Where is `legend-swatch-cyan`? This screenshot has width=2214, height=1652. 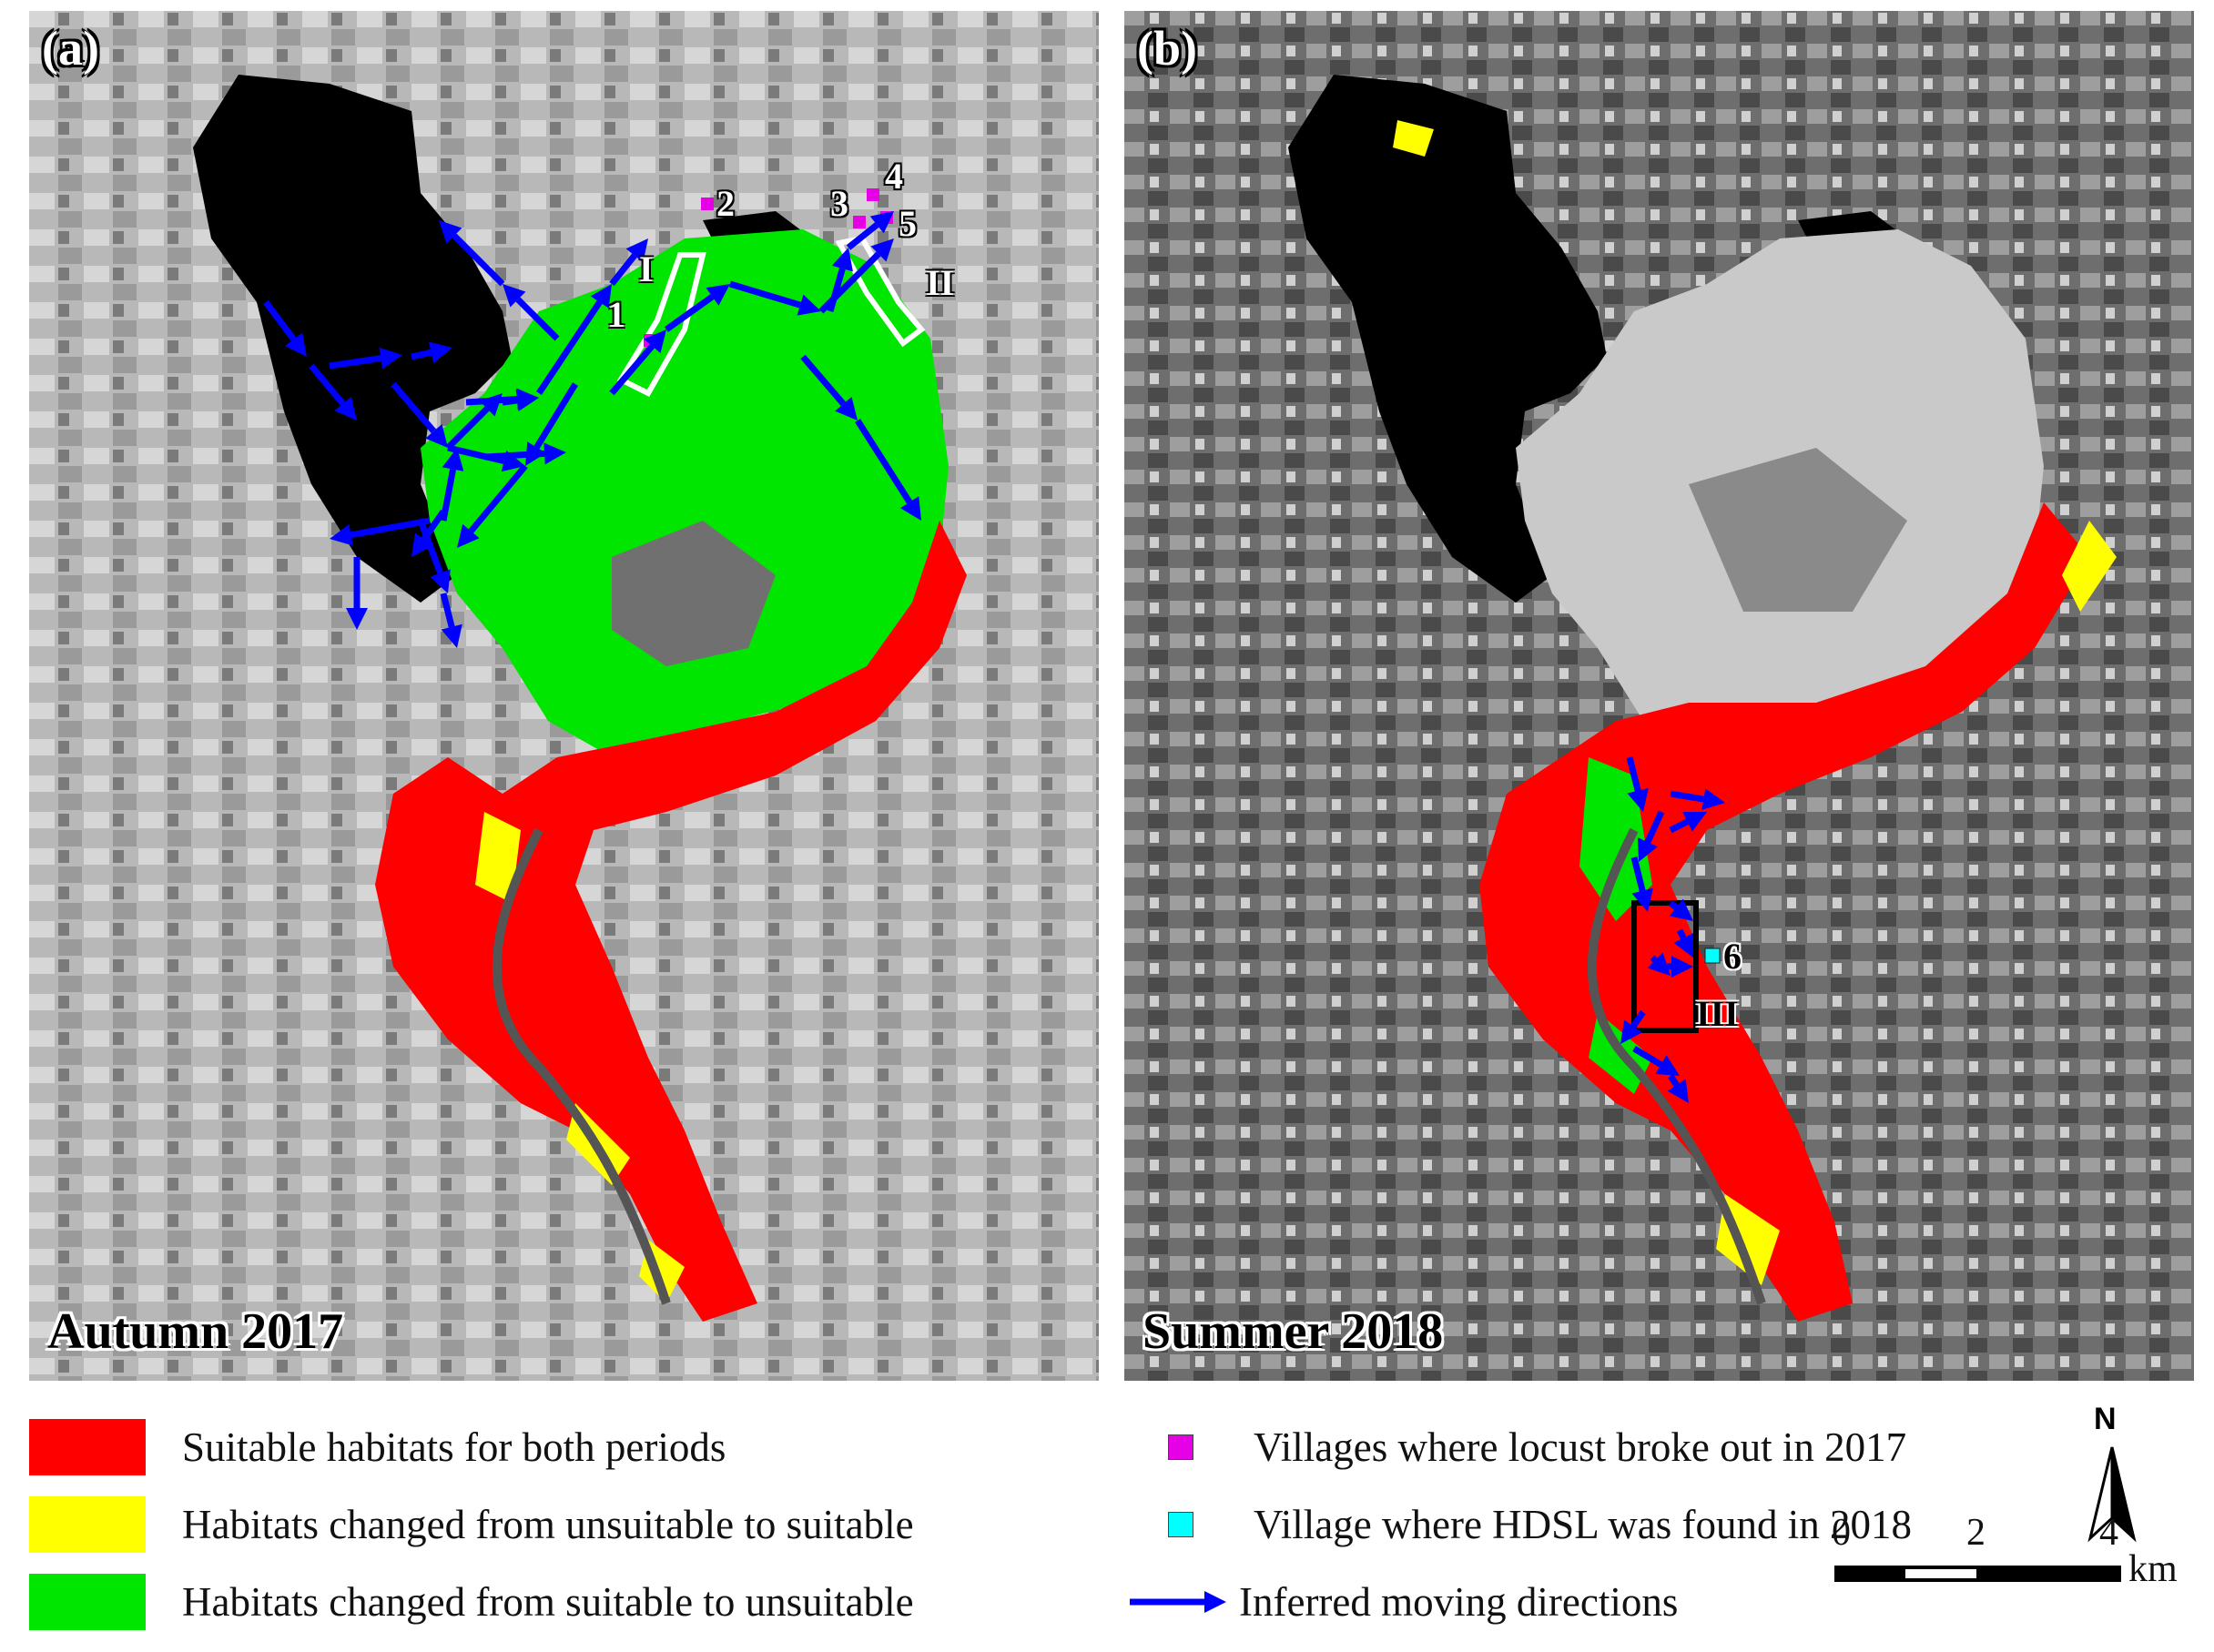 legend-swatch-cyan is located at coordinates (1180, 1525).